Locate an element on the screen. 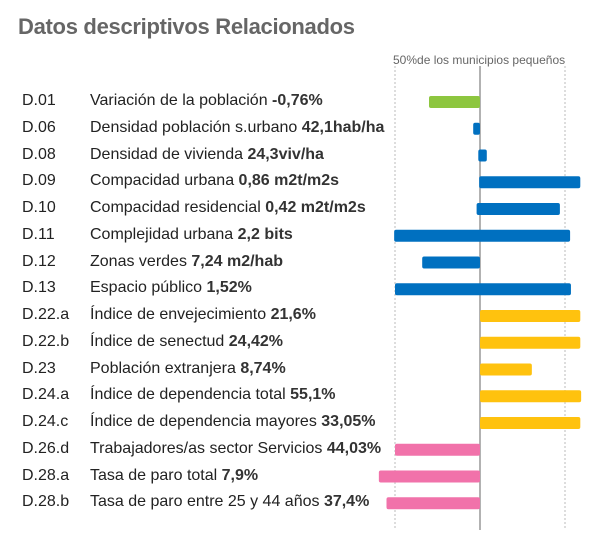 The image size is (603, 544). row-label: Densidad de vivienda 24,3viv/ha is located at coordinates (207, 155).